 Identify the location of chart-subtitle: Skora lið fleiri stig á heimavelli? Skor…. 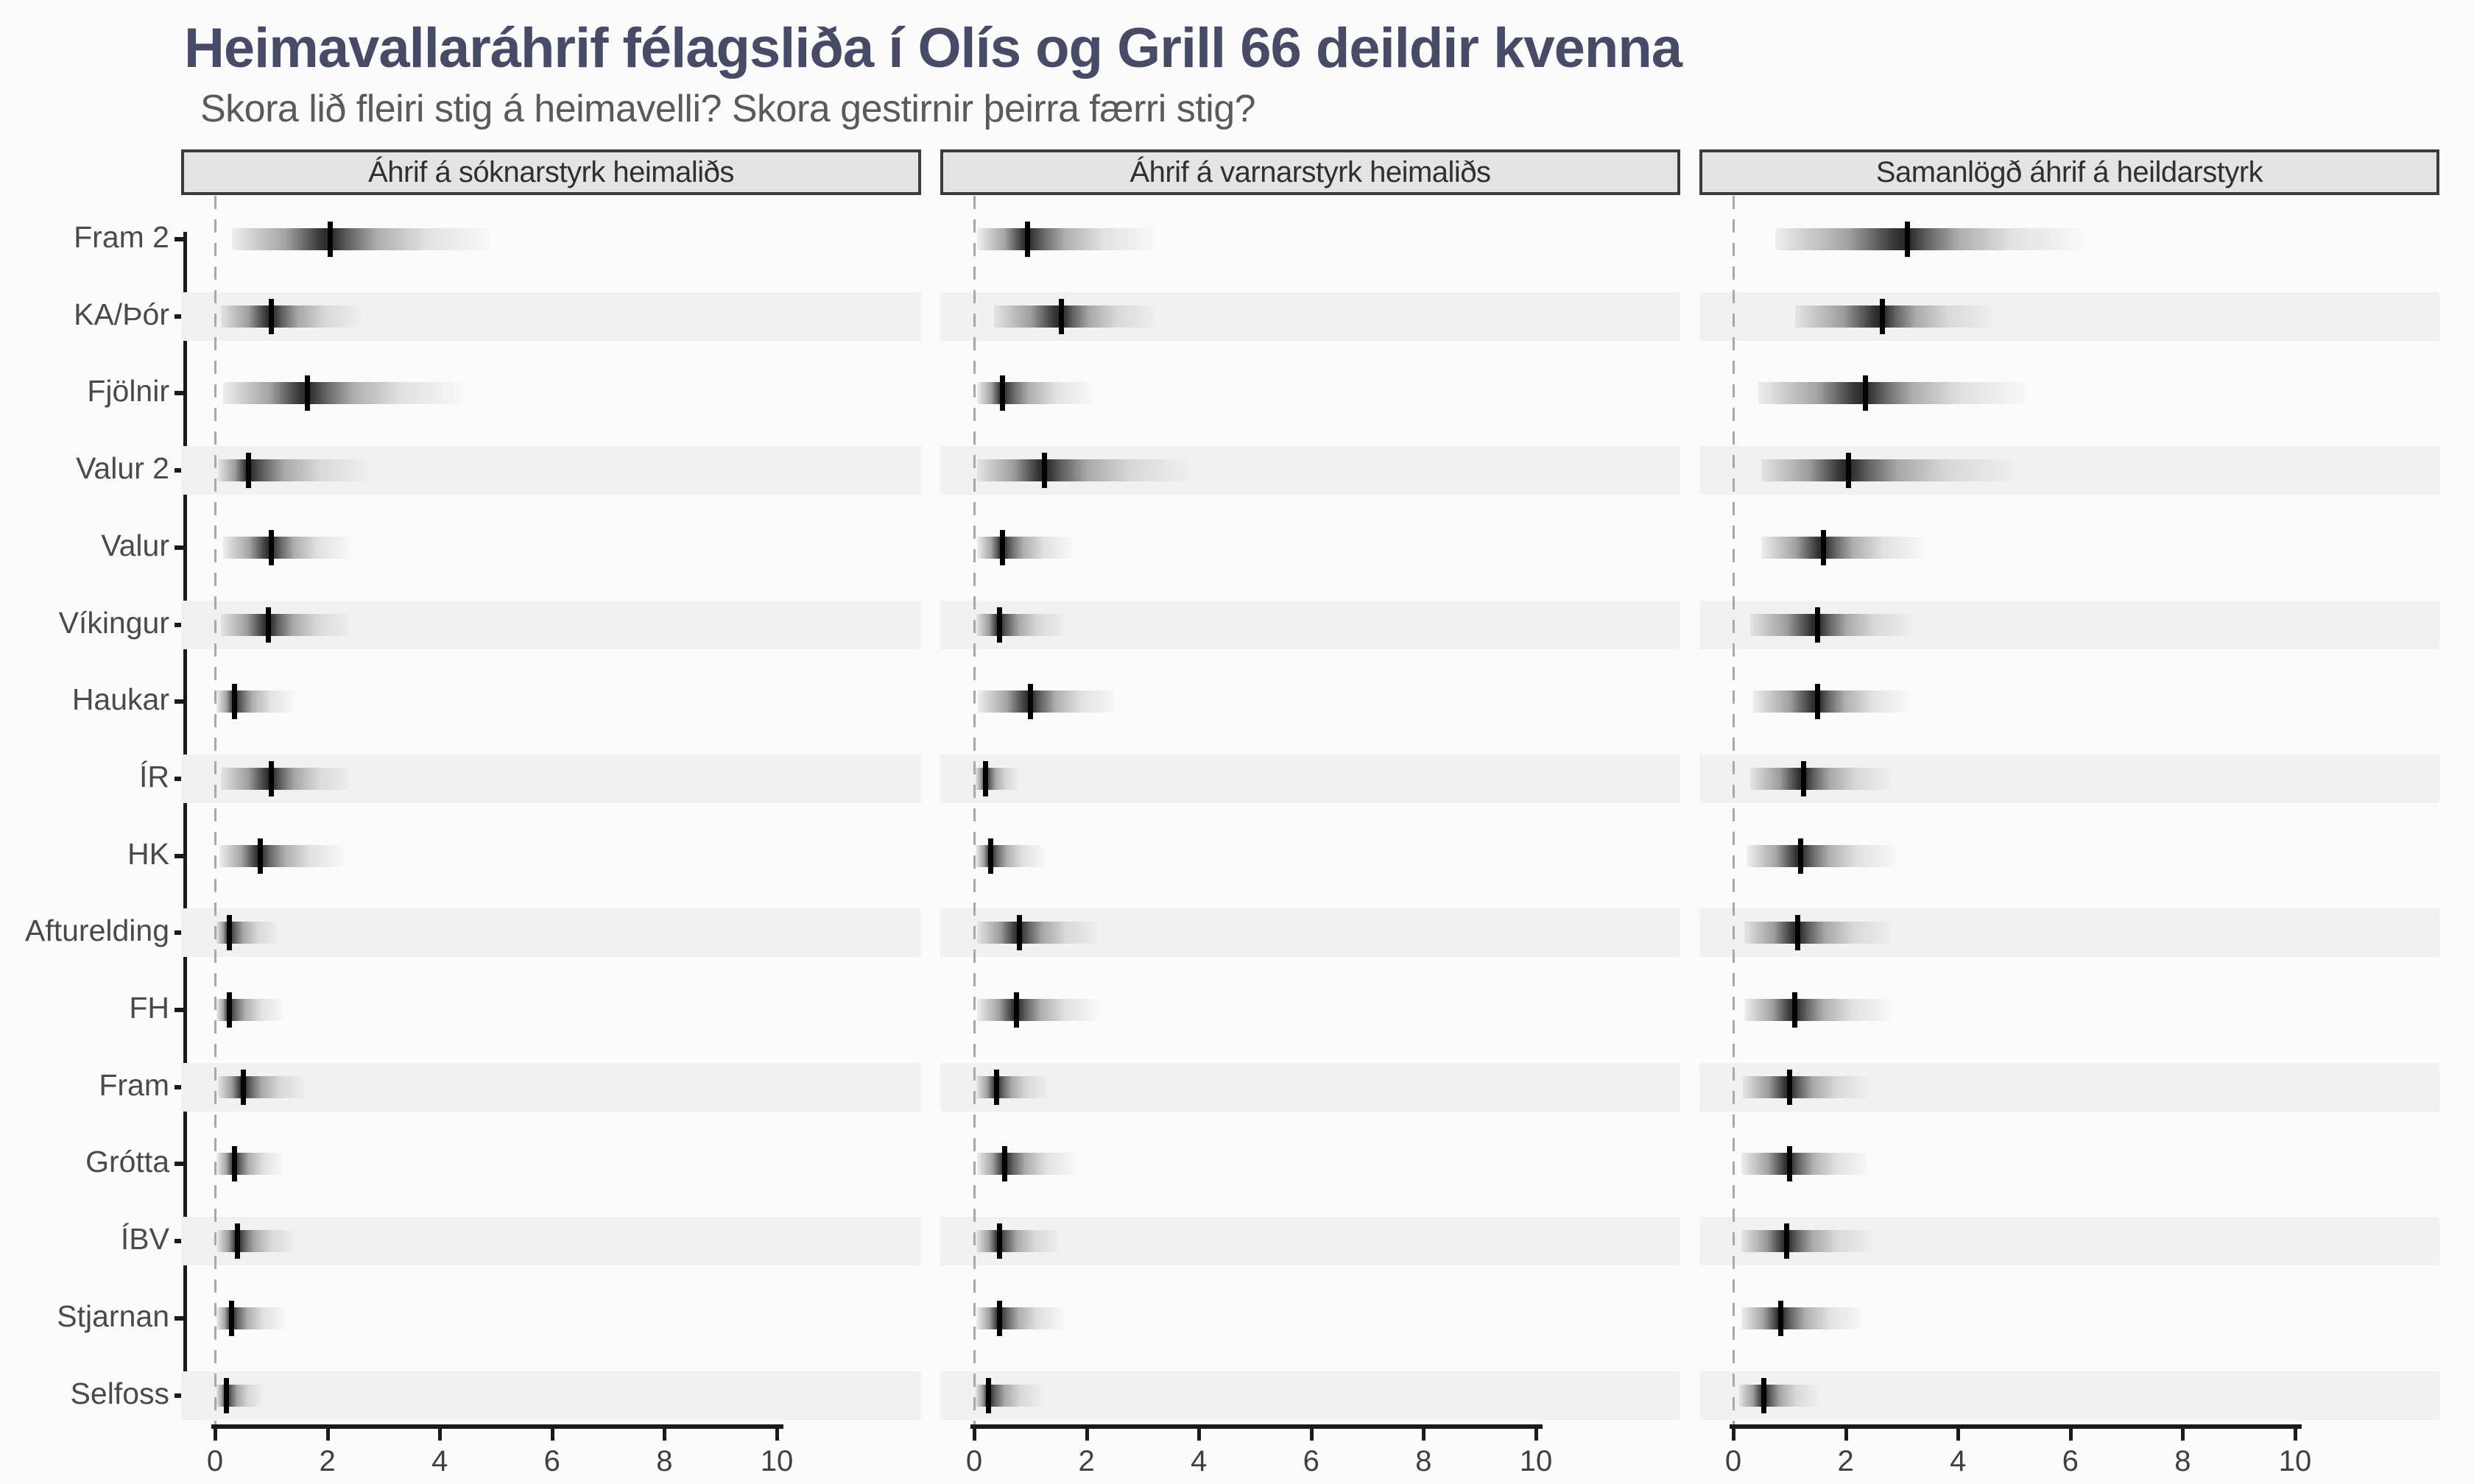
(728, 109).